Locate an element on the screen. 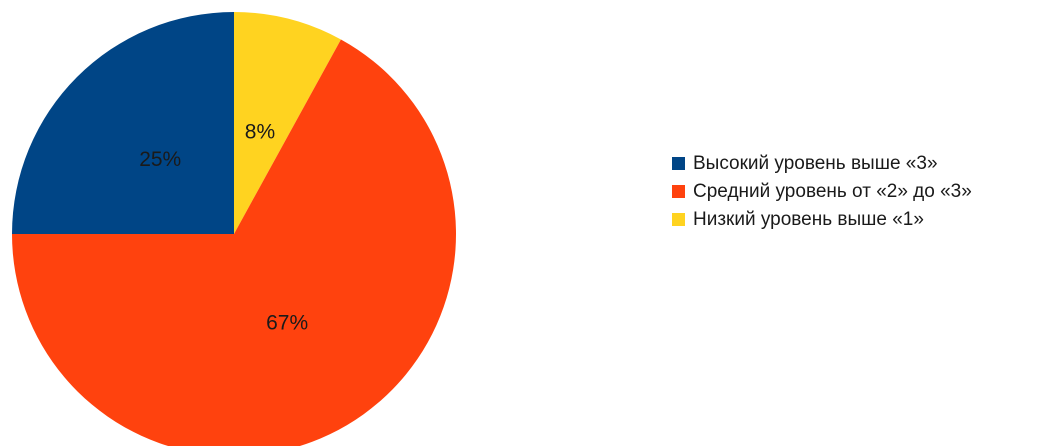 This screenshot has width=1037, height=446. legend-label-low: Низкий уровень выше «1» is located at coordinates (808, 219).